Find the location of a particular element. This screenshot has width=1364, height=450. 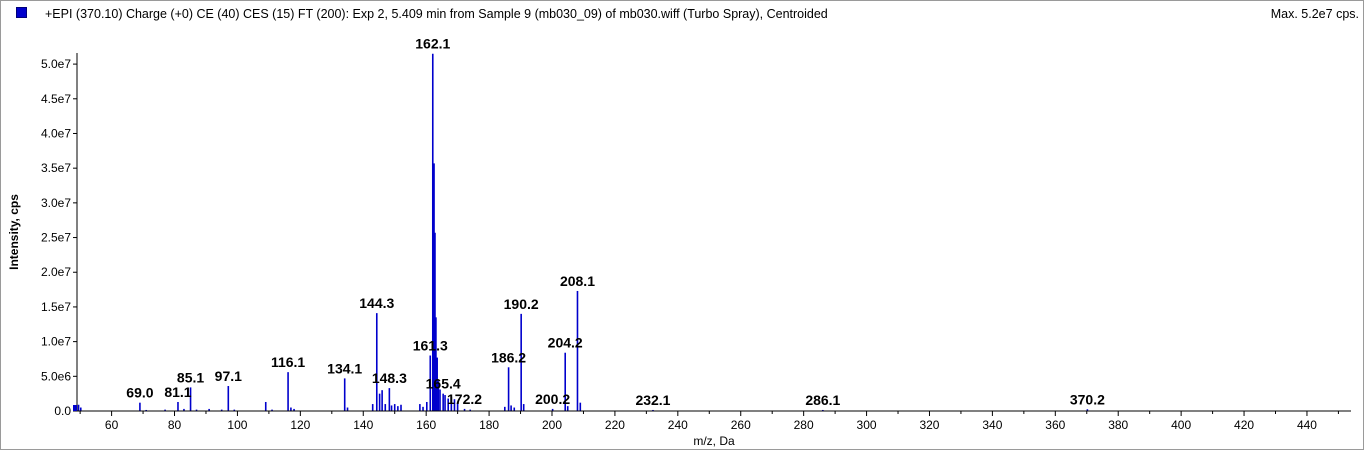

y-tick-label: 2.5e7 is located at coordinates (56, 238).